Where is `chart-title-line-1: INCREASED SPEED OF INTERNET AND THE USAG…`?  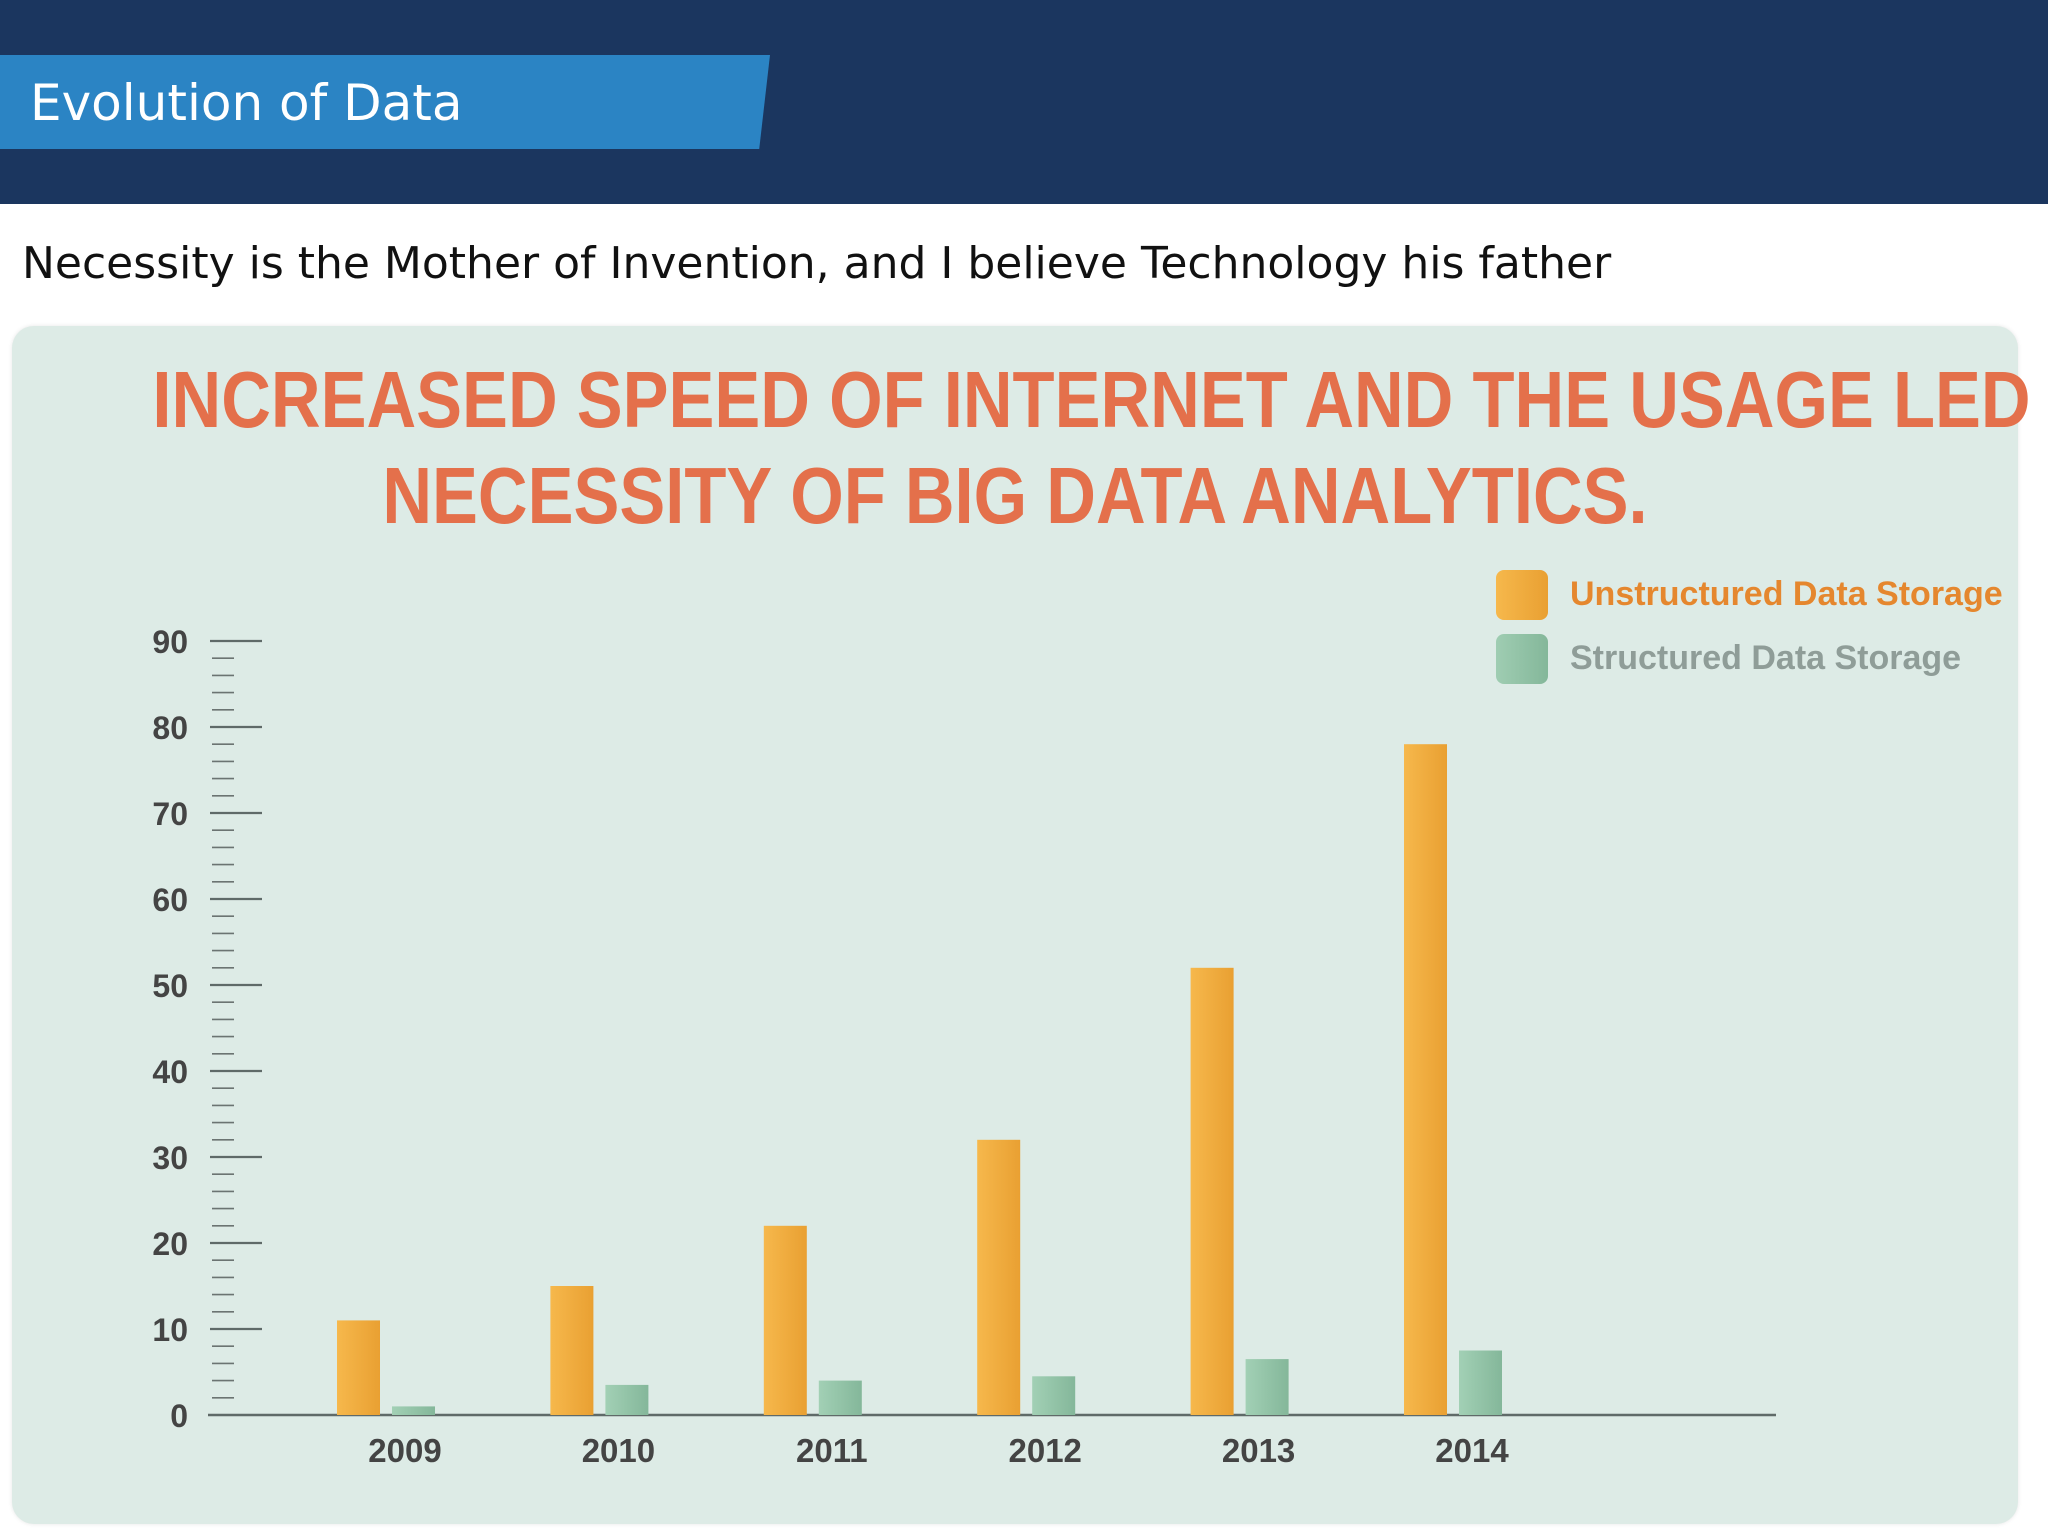 chart-title-line-1: INCREASED SPEED OF INTERNET AND THE USAG… is located at coordinates (1091, 399).